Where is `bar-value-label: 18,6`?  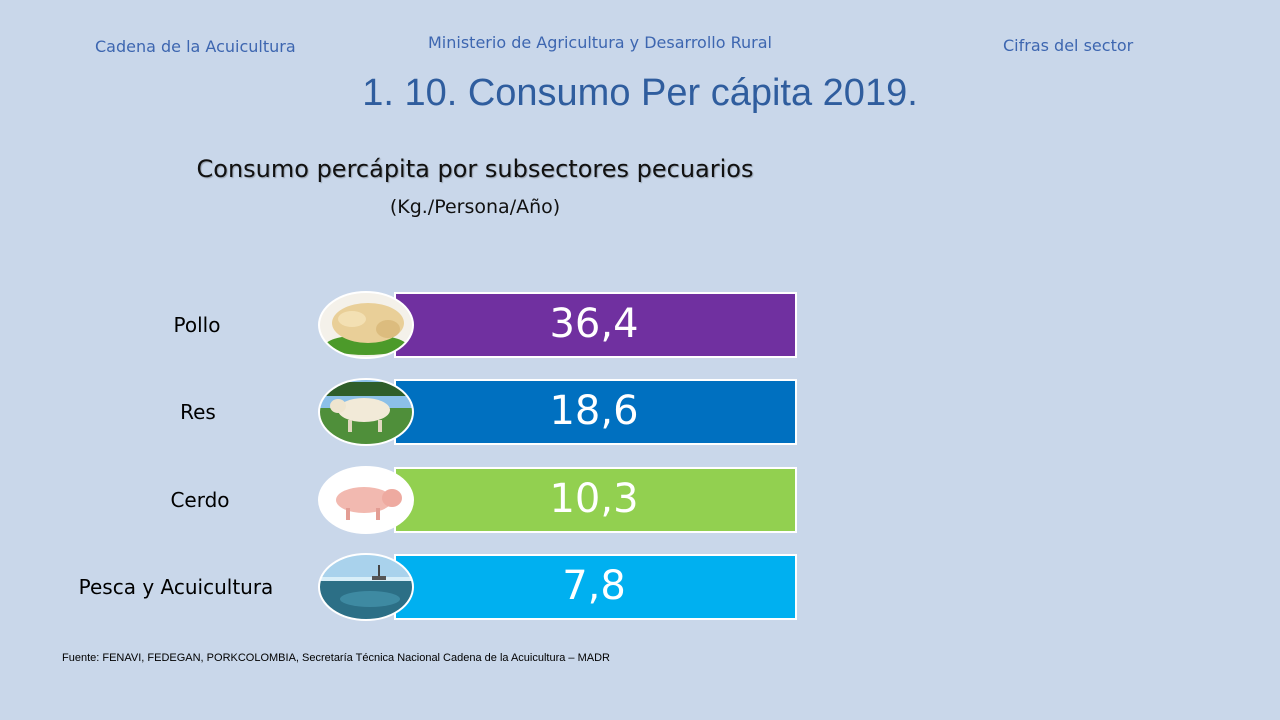 bar-value-label: 18,6 is located at coordinates (593, 411).